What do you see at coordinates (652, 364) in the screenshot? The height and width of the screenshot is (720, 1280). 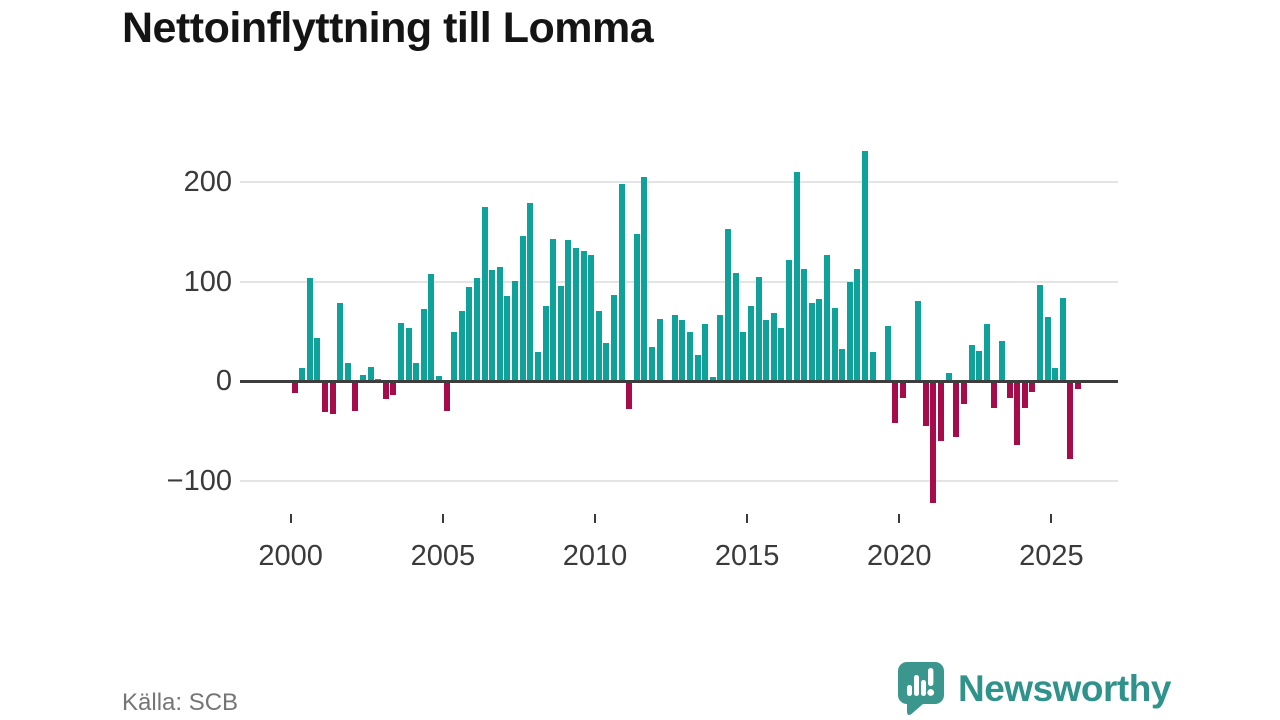 I see `bar-2011Q4` at bounding box center [652, 364].